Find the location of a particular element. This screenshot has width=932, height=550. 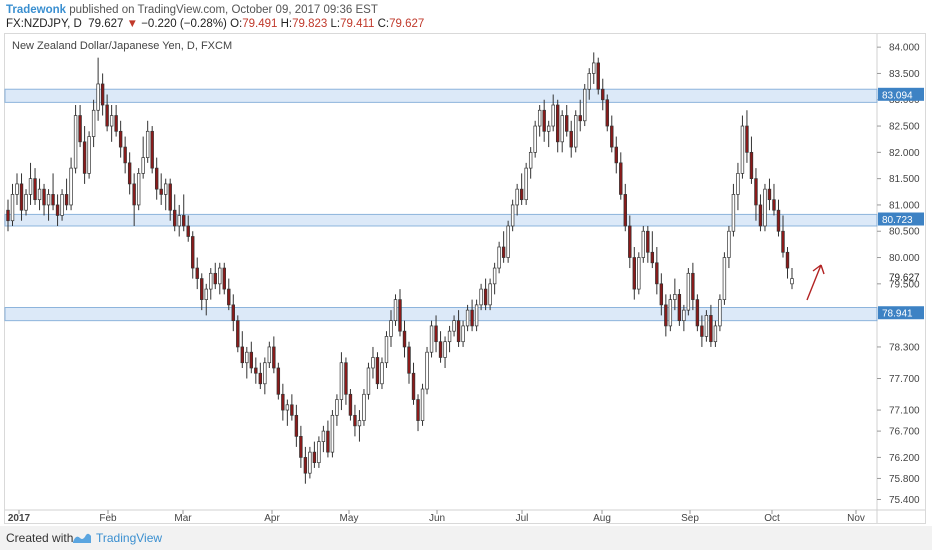

x-tick-label: Mar is located at coordinates (183, 518).